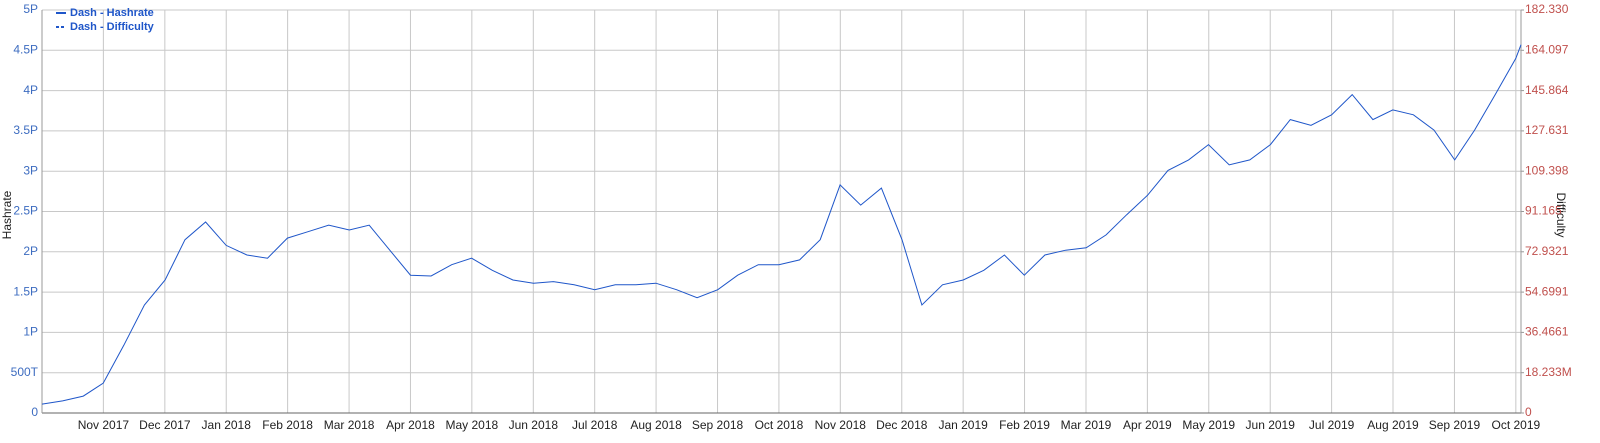 The height and width of the screenshot is (443, 1600). Describe the element at coordinates (1547, 291) in the screenshot. I see `y2-tick-label: 54.6991` at that location.